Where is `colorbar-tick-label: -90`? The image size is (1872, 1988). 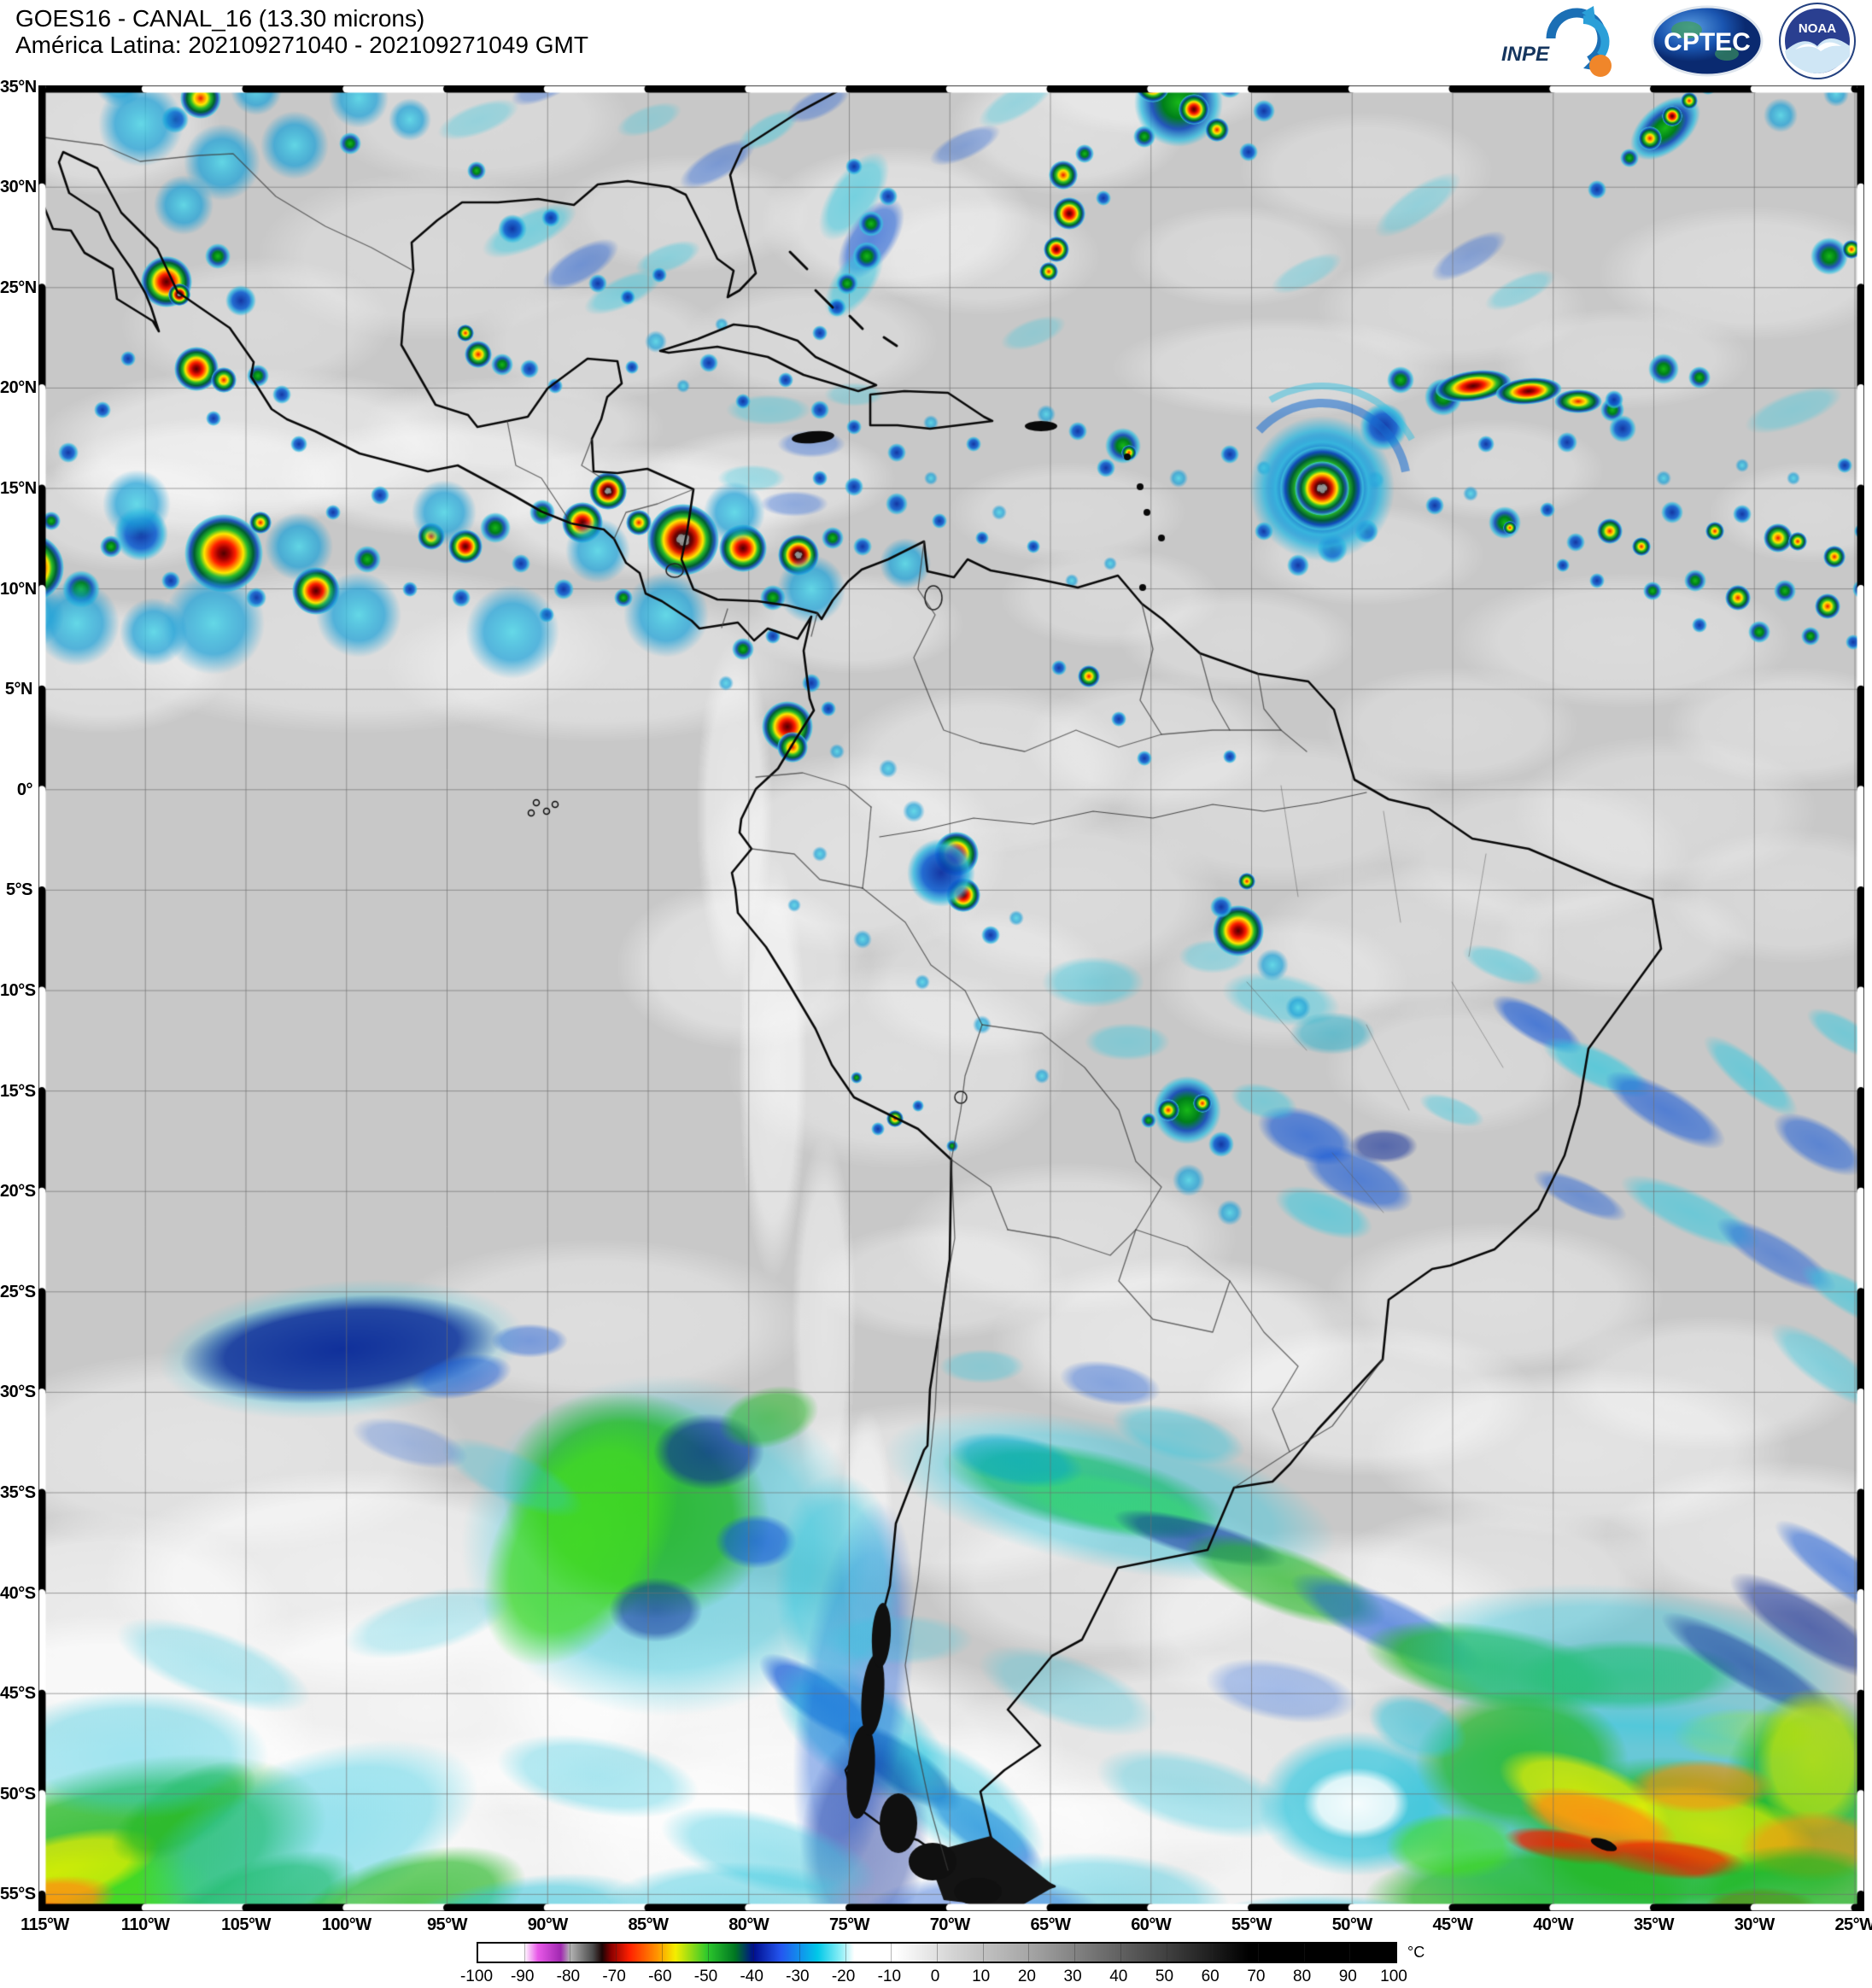 colorbar-tick-label: -90 is located at coordinates (522, 1976).